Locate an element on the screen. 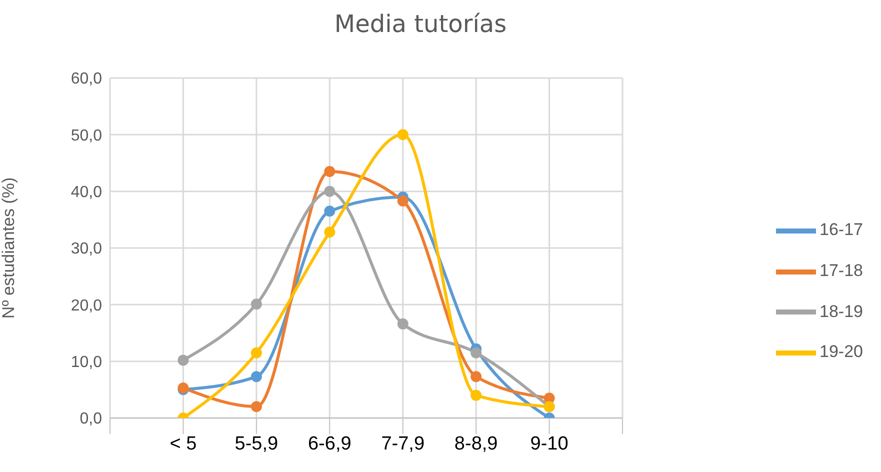  legend-label: 18-19 is located at coordinates (841, 311).